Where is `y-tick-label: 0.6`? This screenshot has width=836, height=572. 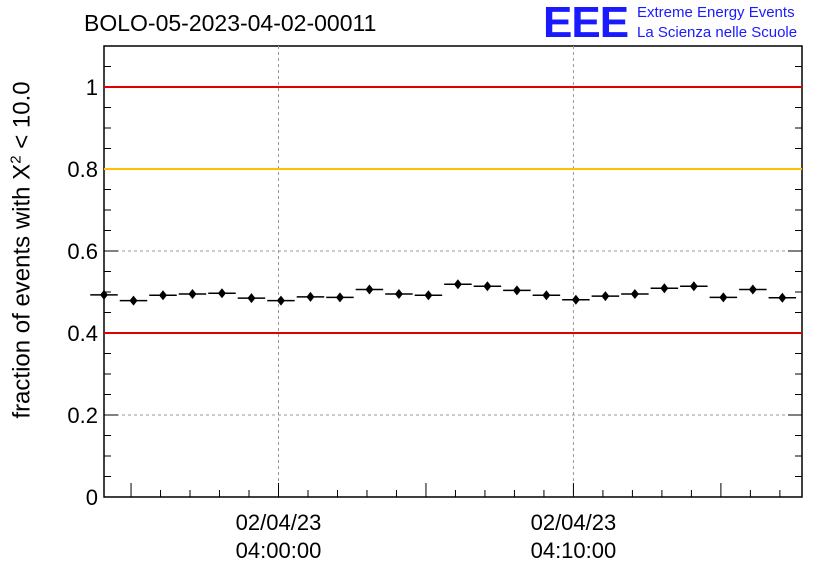 y-tick-label: 0.6 is located at coordinates (82, 251).